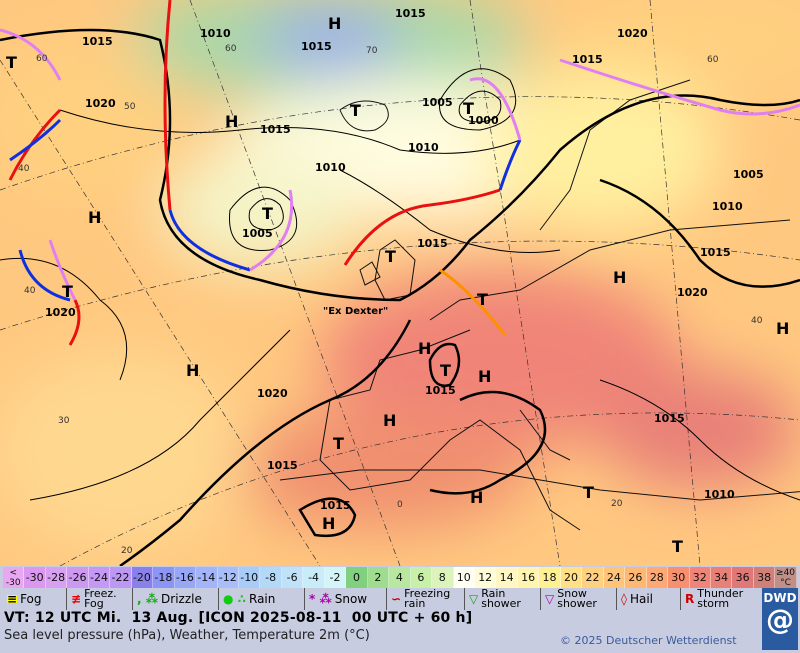 Image resolution: width=800 pixels, height=653 pixels. I want to click on scale-cell: -10, so click(249, 577).